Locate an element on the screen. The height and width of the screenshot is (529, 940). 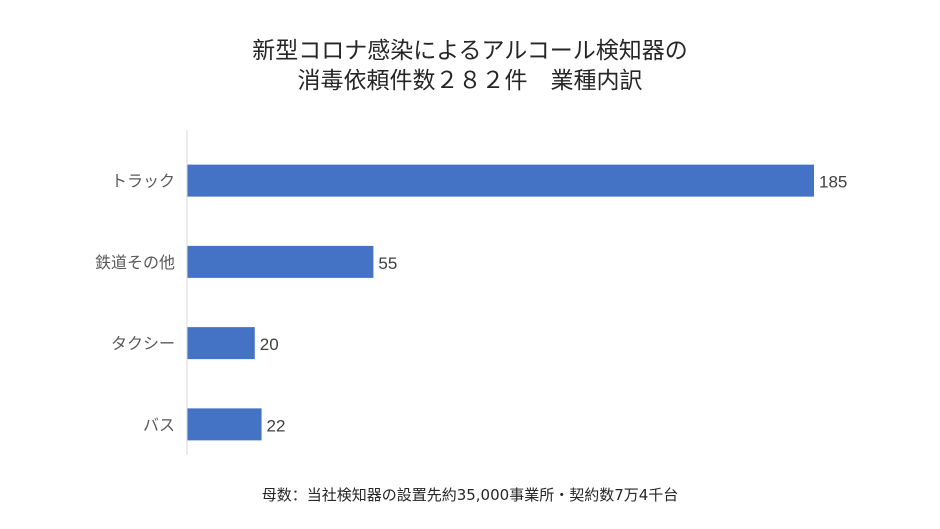
chart-title-line-1: 新型コロナ感染によるアルコール検知器の is located at coordinates (470, 51).